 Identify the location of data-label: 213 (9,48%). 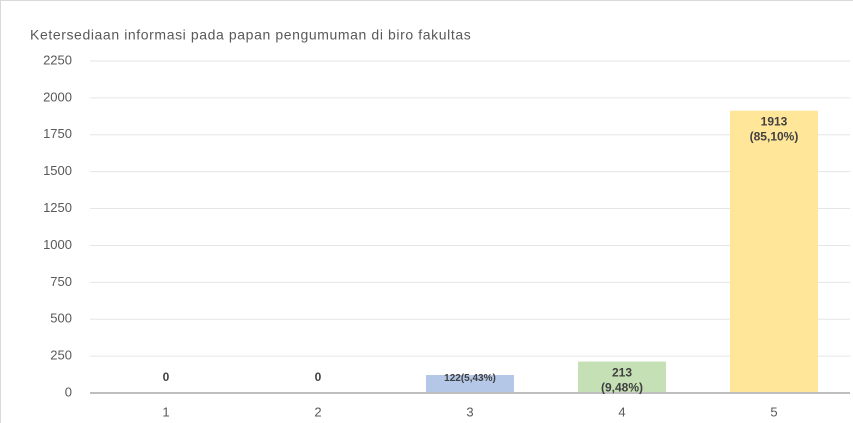
(622, 380).